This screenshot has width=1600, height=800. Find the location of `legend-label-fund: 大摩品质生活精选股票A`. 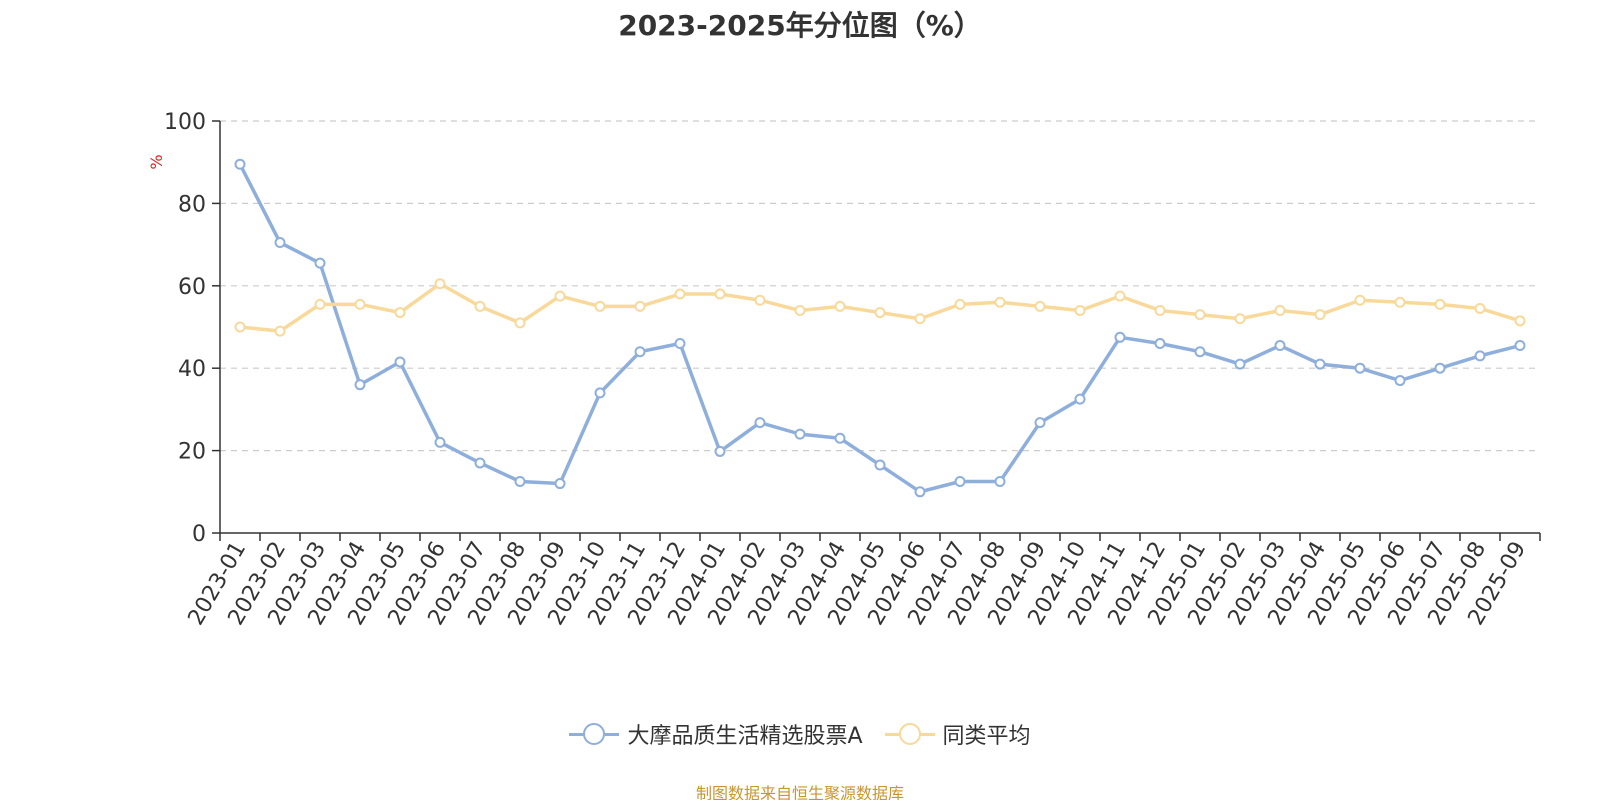

legend-label-fund: 大摩品质生活精选股票A is located at coordinates (745, 736).